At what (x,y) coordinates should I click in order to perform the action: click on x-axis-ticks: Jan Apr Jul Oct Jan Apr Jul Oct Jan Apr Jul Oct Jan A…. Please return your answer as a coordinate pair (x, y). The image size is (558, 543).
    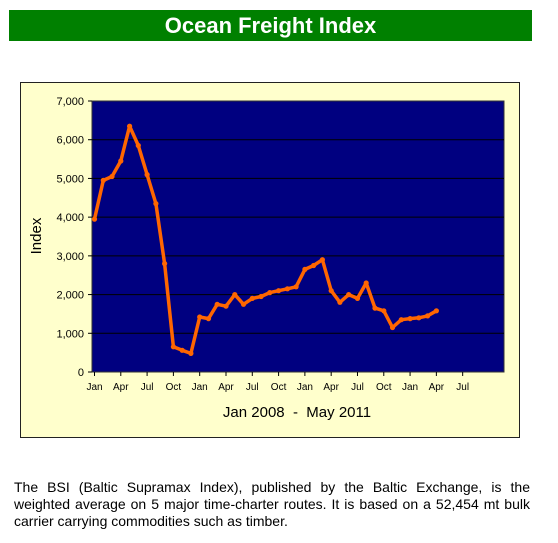
    Looking at the image, I should click on (277, 382).